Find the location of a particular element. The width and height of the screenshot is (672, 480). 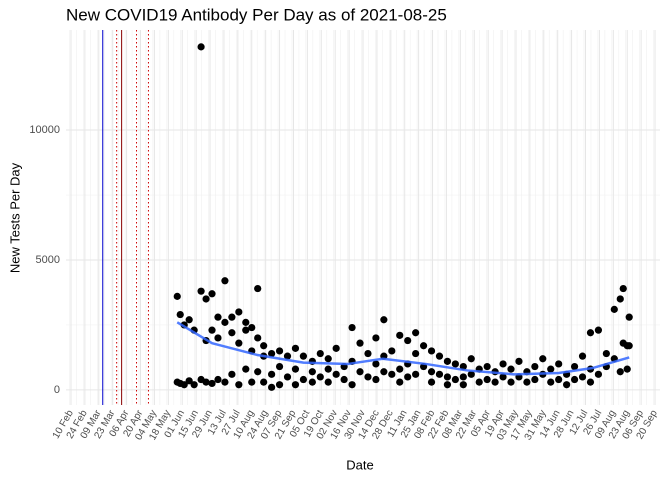

trend-line is located at coordinates (403, 348).